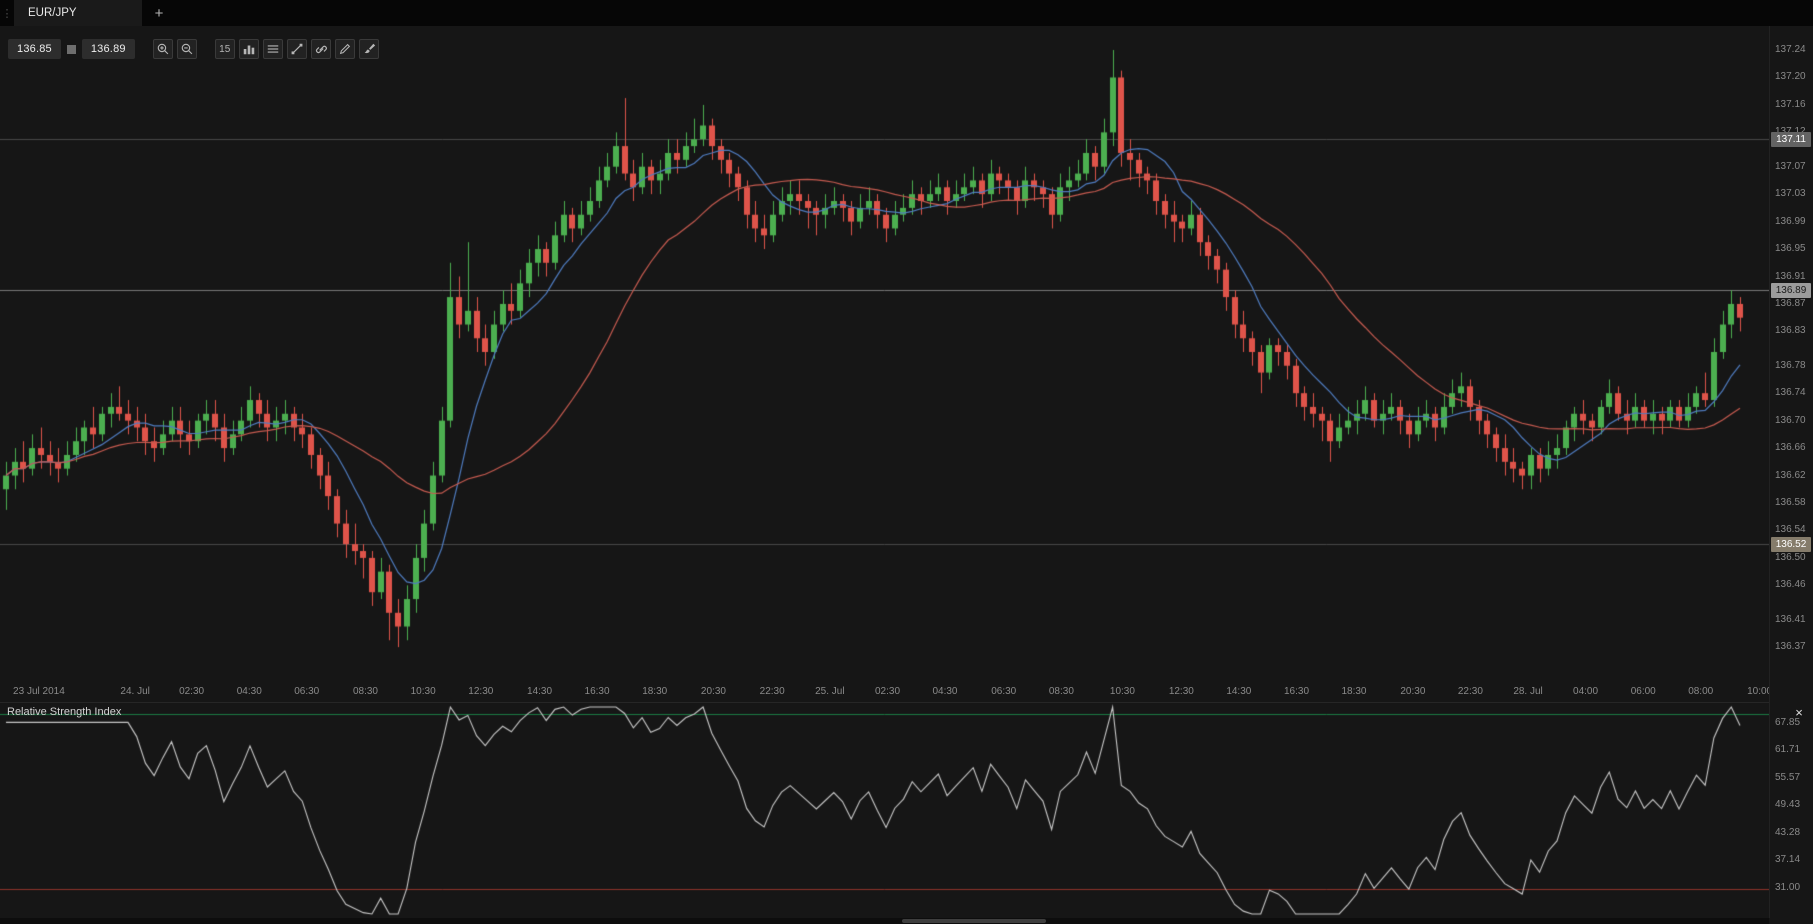  I want to click on rsi-tick-label: 31.00, so click(1788, 887).